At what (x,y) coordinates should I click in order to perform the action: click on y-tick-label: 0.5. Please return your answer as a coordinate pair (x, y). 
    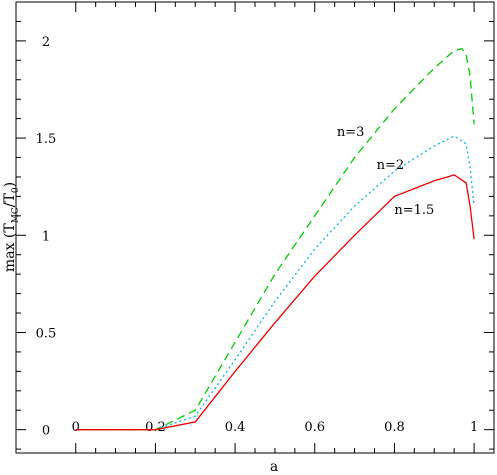
    Looking at the image, I should click on (46, 333).